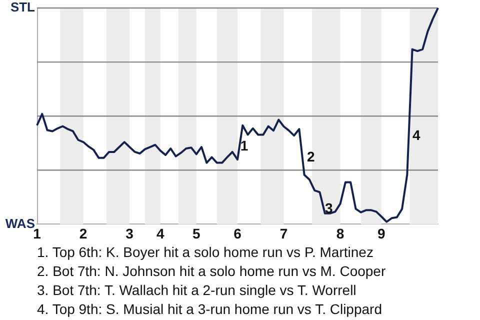 This screenshot has width=480, height=320. What do you see at coordinates (197, 290) in the screenshot?
I see `text: 3. Bot 7th: T. Wallach hit a 2-run single vs T. Worrell` at bounding box center [197, 290].